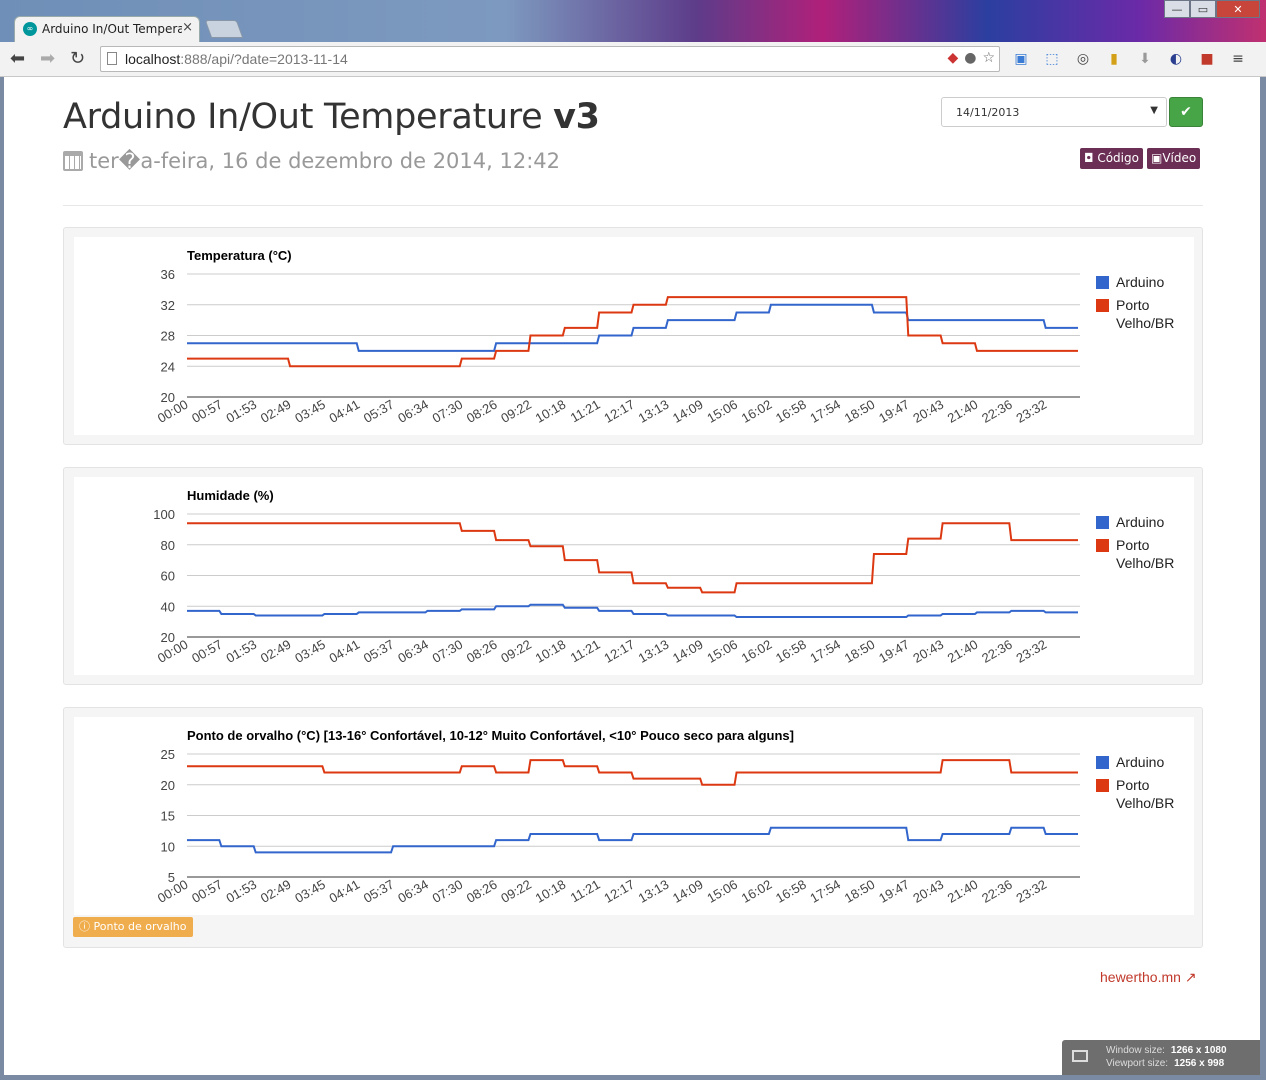  Describe the element at coordinates (585, 891) in the screenshot. I see `x-tick-label: 11:21` at that location.